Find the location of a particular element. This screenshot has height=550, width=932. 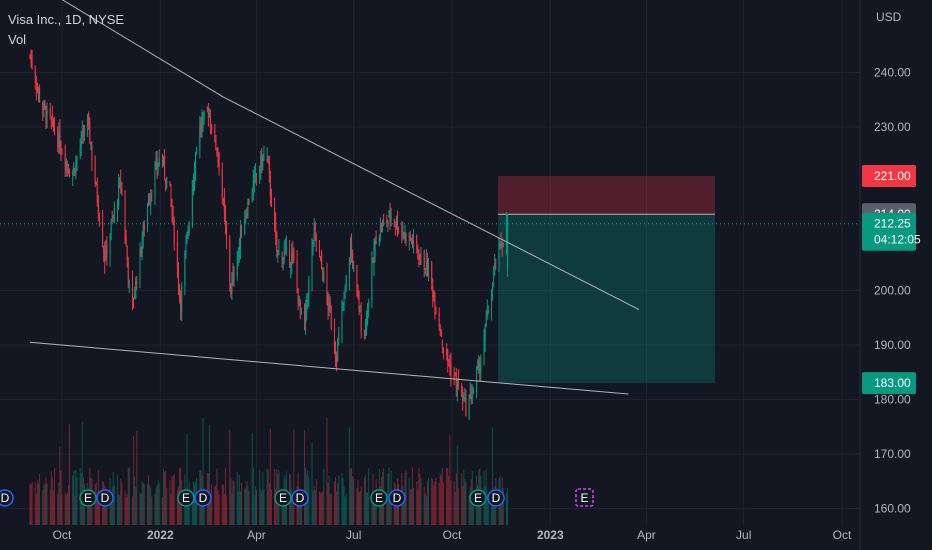

trendline-support is located at coordinates (329, 368).